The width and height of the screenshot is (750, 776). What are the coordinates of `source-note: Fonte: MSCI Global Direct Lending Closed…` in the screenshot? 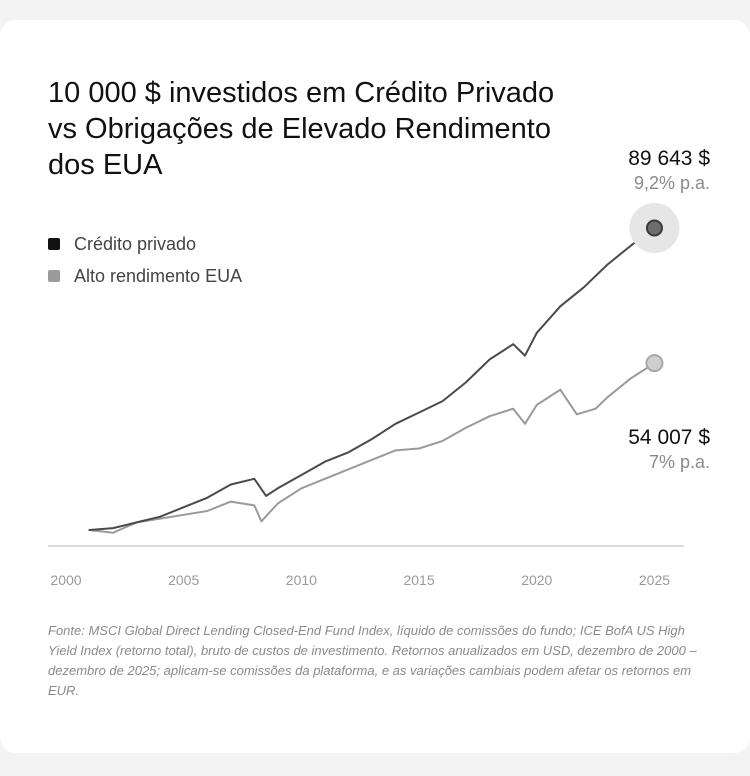 It's located at (372, 660).